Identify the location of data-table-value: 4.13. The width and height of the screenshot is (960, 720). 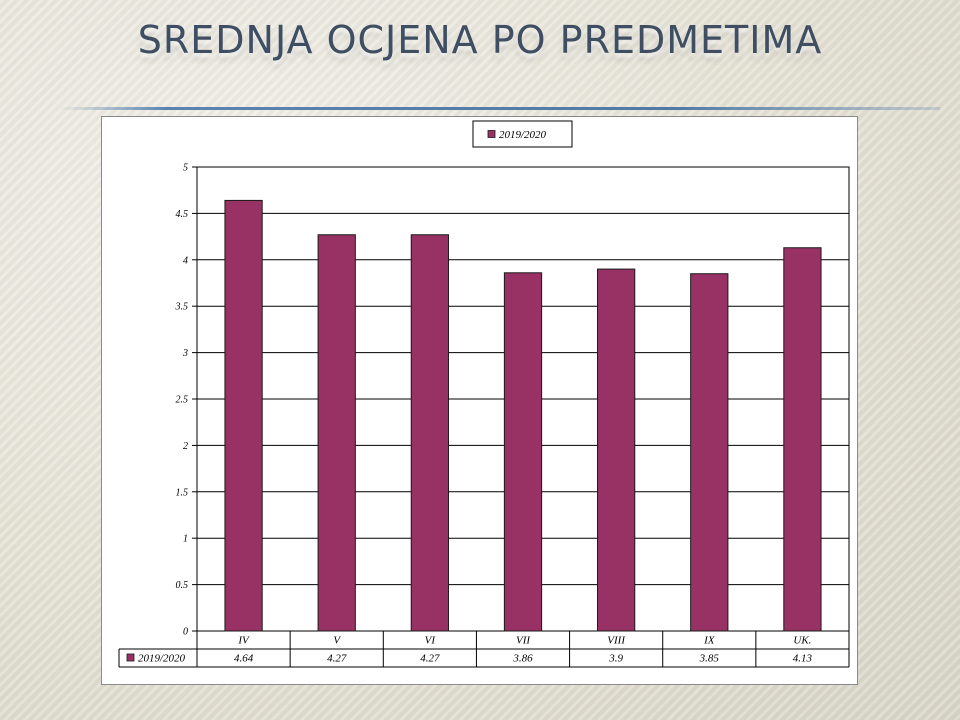
(803, 659).